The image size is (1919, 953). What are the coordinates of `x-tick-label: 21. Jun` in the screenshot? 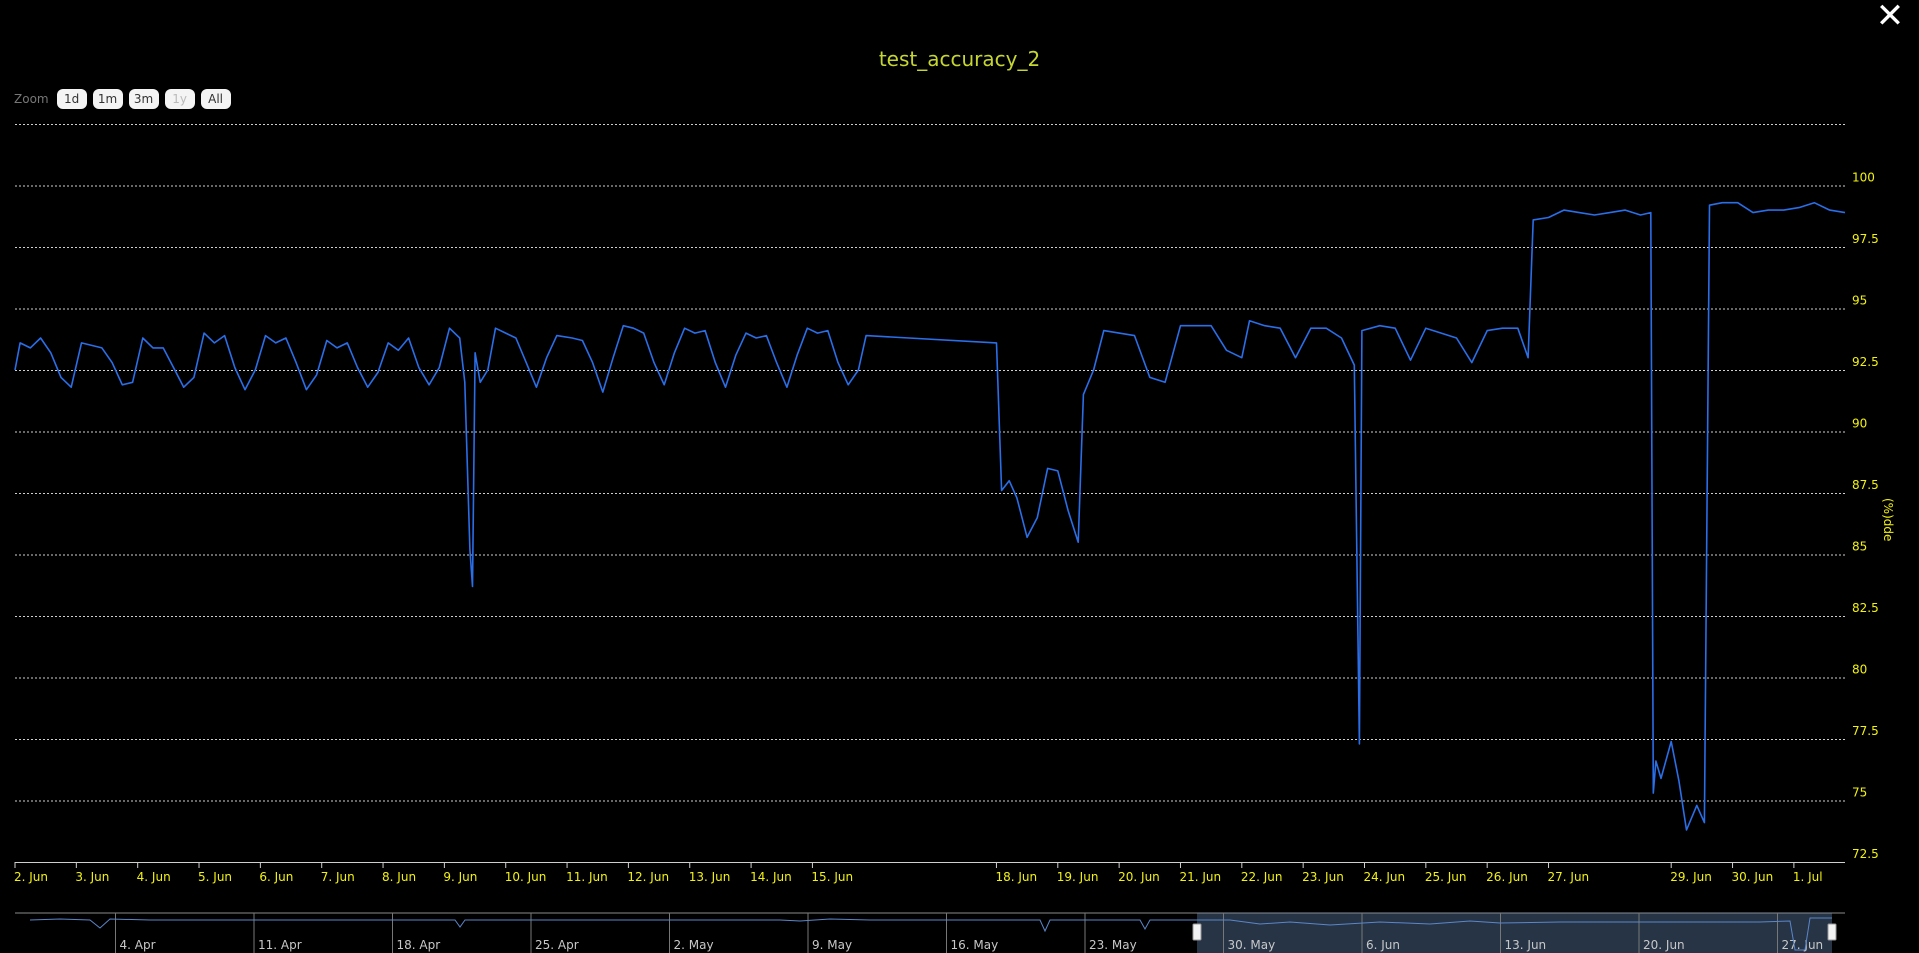 It's located at (1200, 877).